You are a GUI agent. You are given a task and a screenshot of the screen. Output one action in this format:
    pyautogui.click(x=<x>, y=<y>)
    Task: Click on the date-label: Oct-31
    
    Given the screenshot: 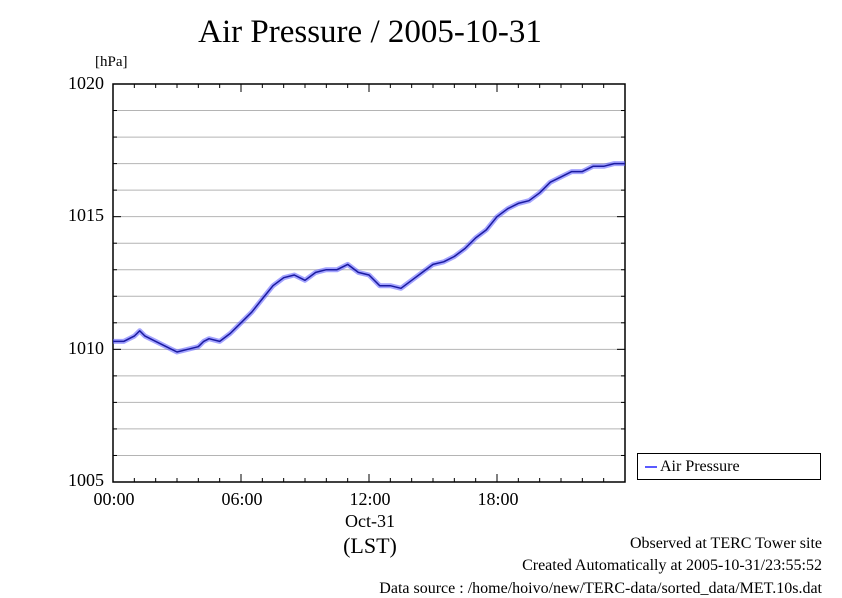 What is the action you would take?
    pyautogui.click(x=370, y=521)
    